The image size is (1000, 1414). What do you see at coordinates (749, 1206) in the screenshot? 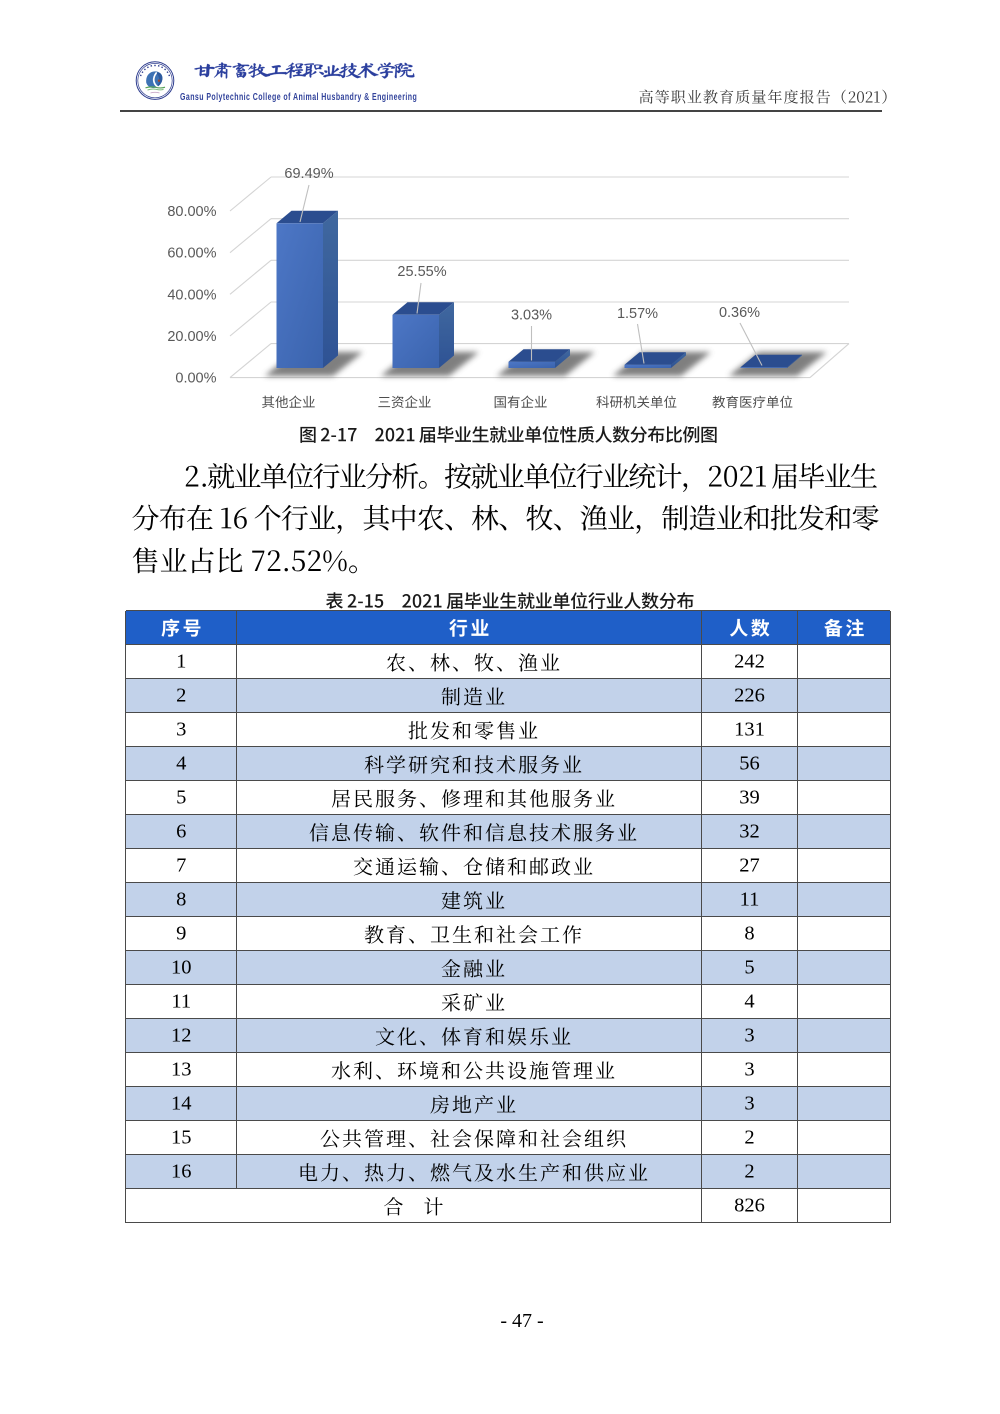
I see `svg-text: 826` at bounding box center [749, 1206].